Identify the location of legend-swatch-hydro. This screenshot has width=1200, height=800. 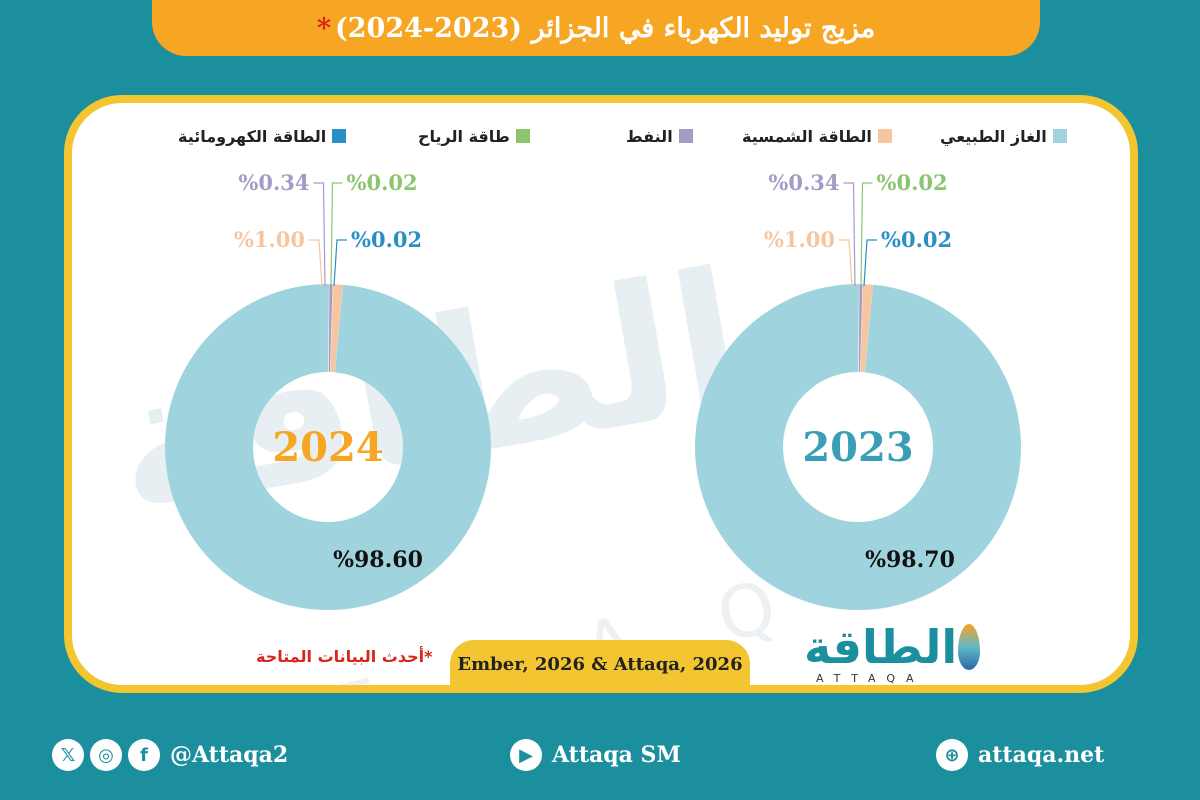
(339, 136).